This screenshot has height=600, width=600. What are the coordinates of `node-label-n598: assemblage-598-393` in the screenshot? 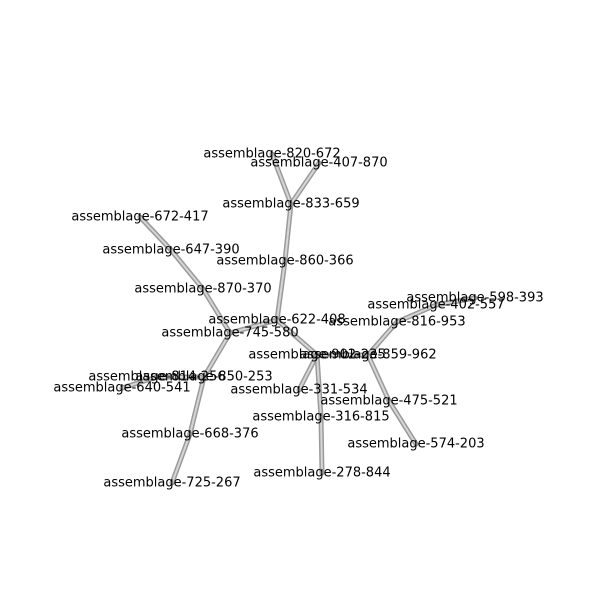 It's located at (474, 298).